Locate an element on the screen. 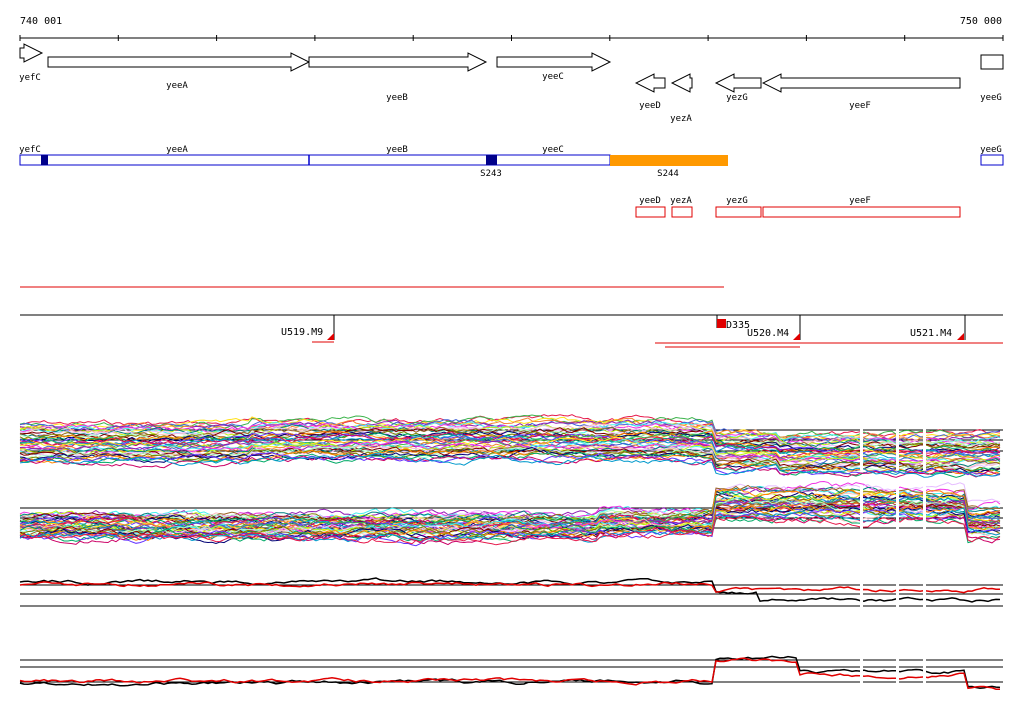 This screenshot has width=1024, height=714. red-gene-box-yezA is located at coordinates (682, 212).